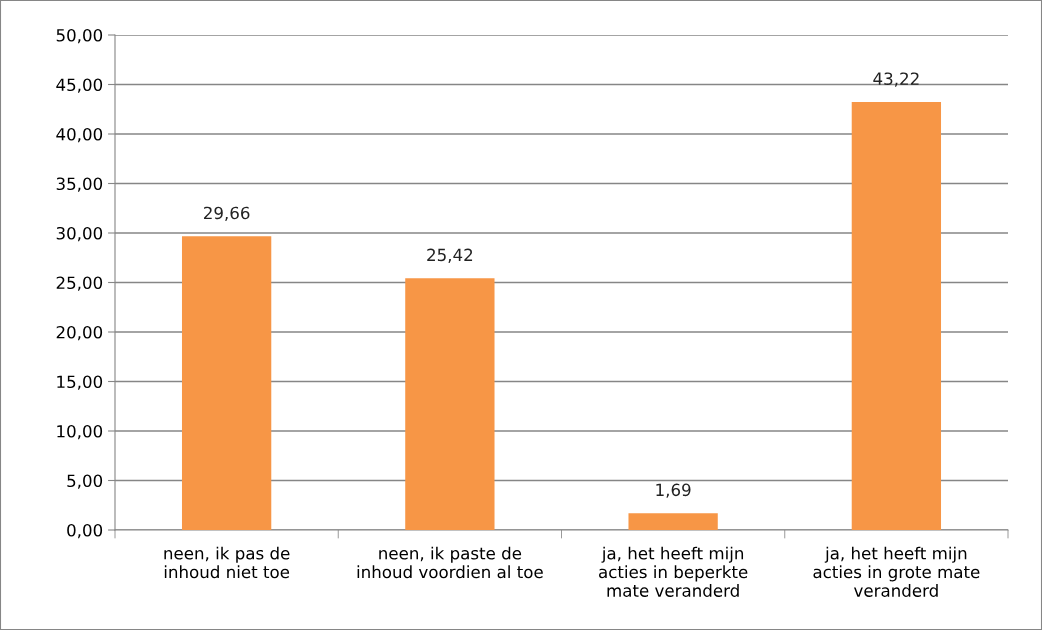 Image resolution: width=1042 pixels, height=630 pixels. Describe the element at coordinates (450, 562) in the screenshot. I see `x-tick-label: neen, ik paste de inhoud voordien al toe` at that location.